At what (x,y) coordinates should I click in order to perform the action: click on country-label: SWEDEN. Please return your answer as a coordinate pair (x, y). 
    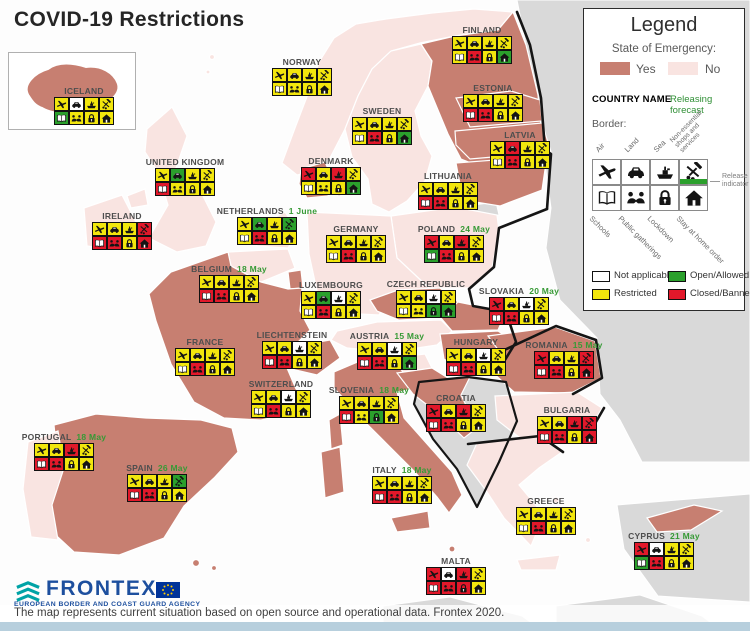
    Looking at the image, I should click on (382, 111).